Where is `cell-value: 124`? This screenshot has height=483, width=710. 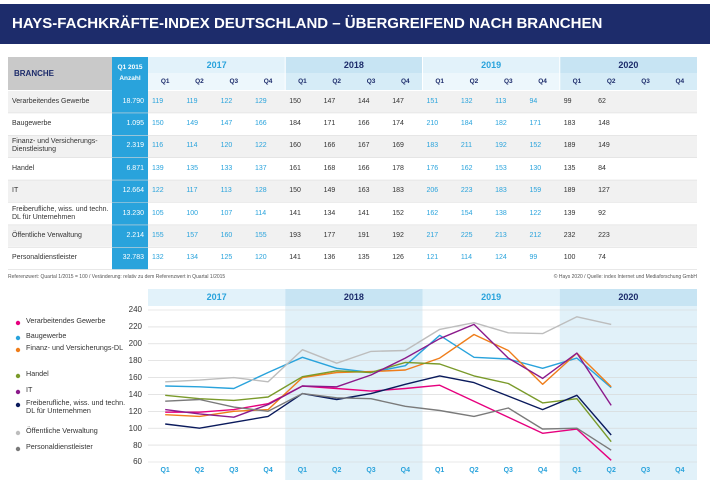
cell-value: 124 is located at coordinates (501, 258).